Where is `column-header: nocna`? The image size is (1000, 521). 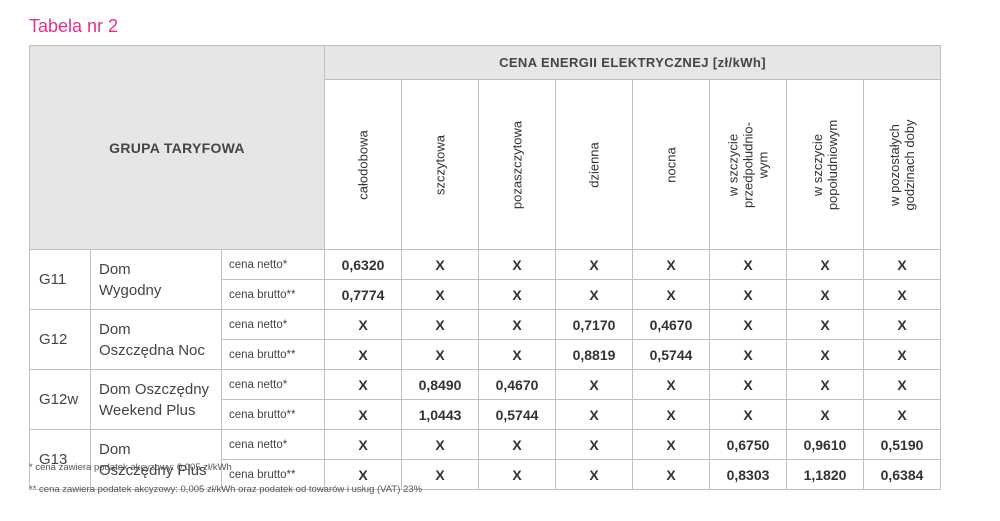 column-header: nocna is located at coordinates (671, 164).